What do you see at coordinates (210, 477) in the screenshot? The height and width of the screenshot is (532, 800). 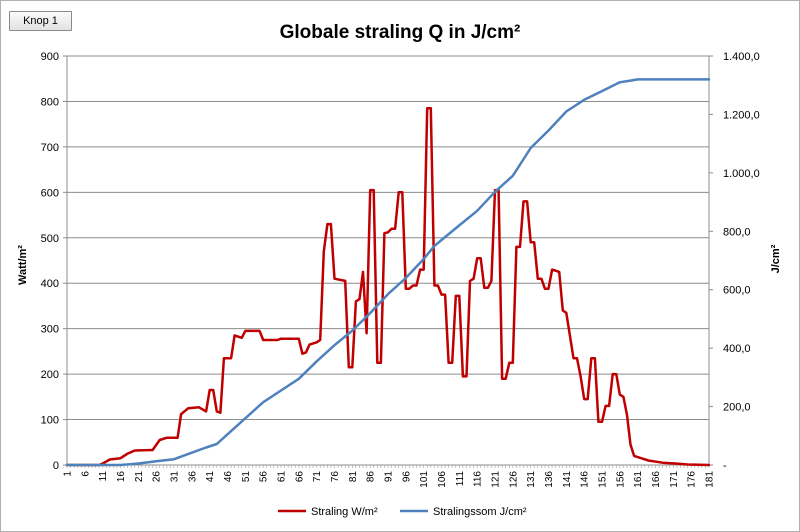 I see `x-tick-label: 41` at bounding box center [210, 477].